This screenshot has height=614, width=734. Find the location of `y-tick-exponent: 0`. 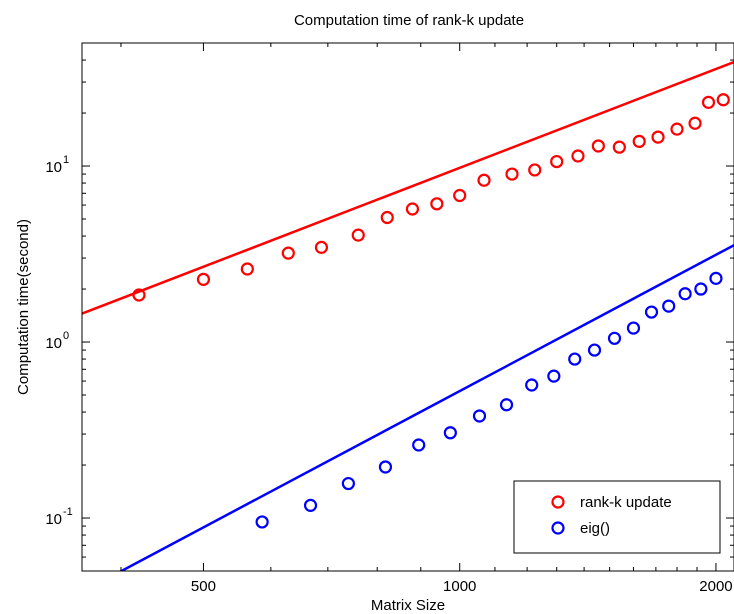

y-tick-exponent: 0 is located at coordinates (66, 336).